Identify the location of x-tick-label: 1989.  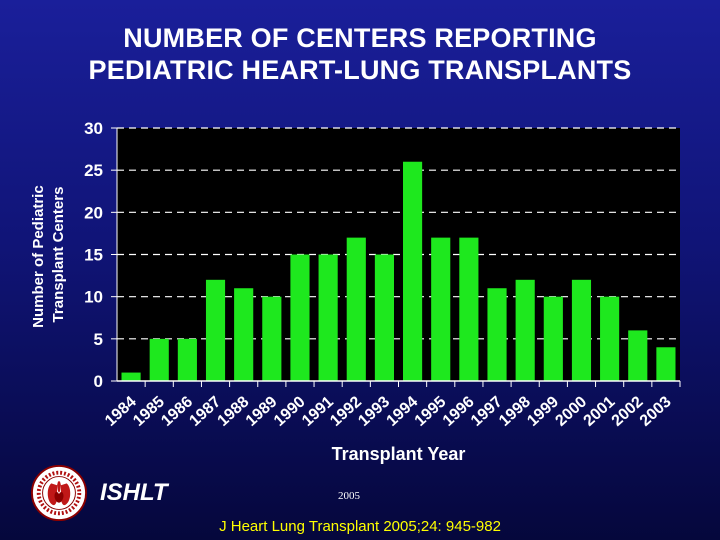
(262, 411).